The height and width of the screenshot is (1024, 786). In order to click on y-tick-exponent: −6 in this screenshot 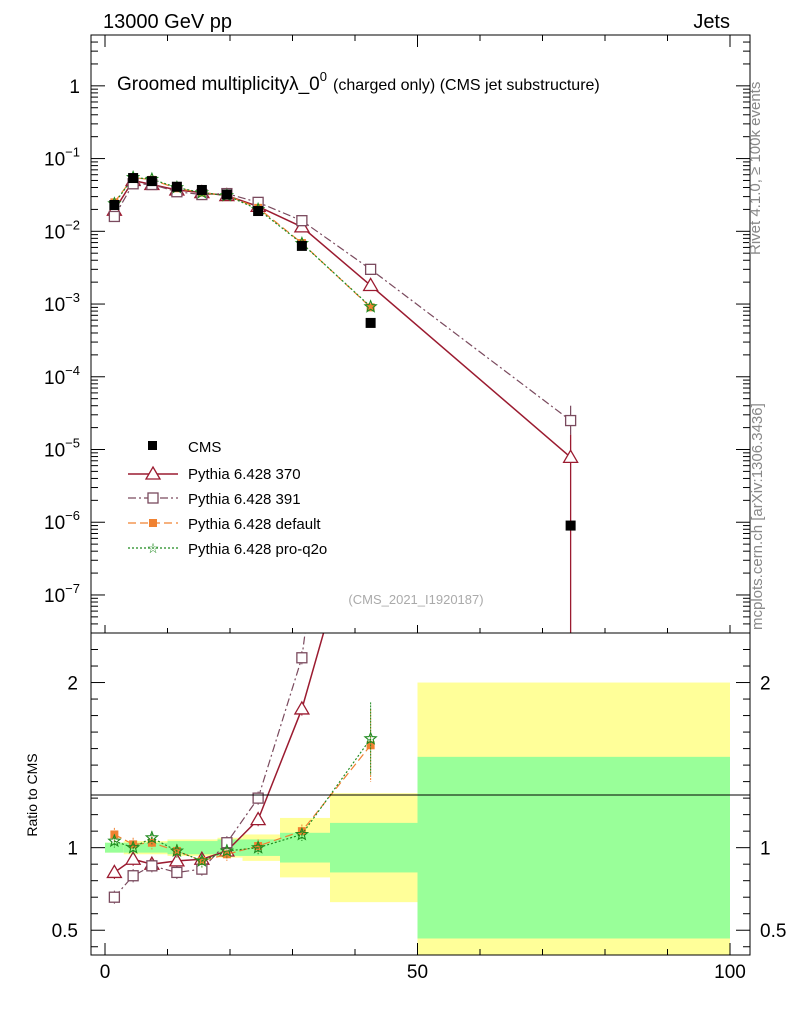, I will do `click(72, 515)`.